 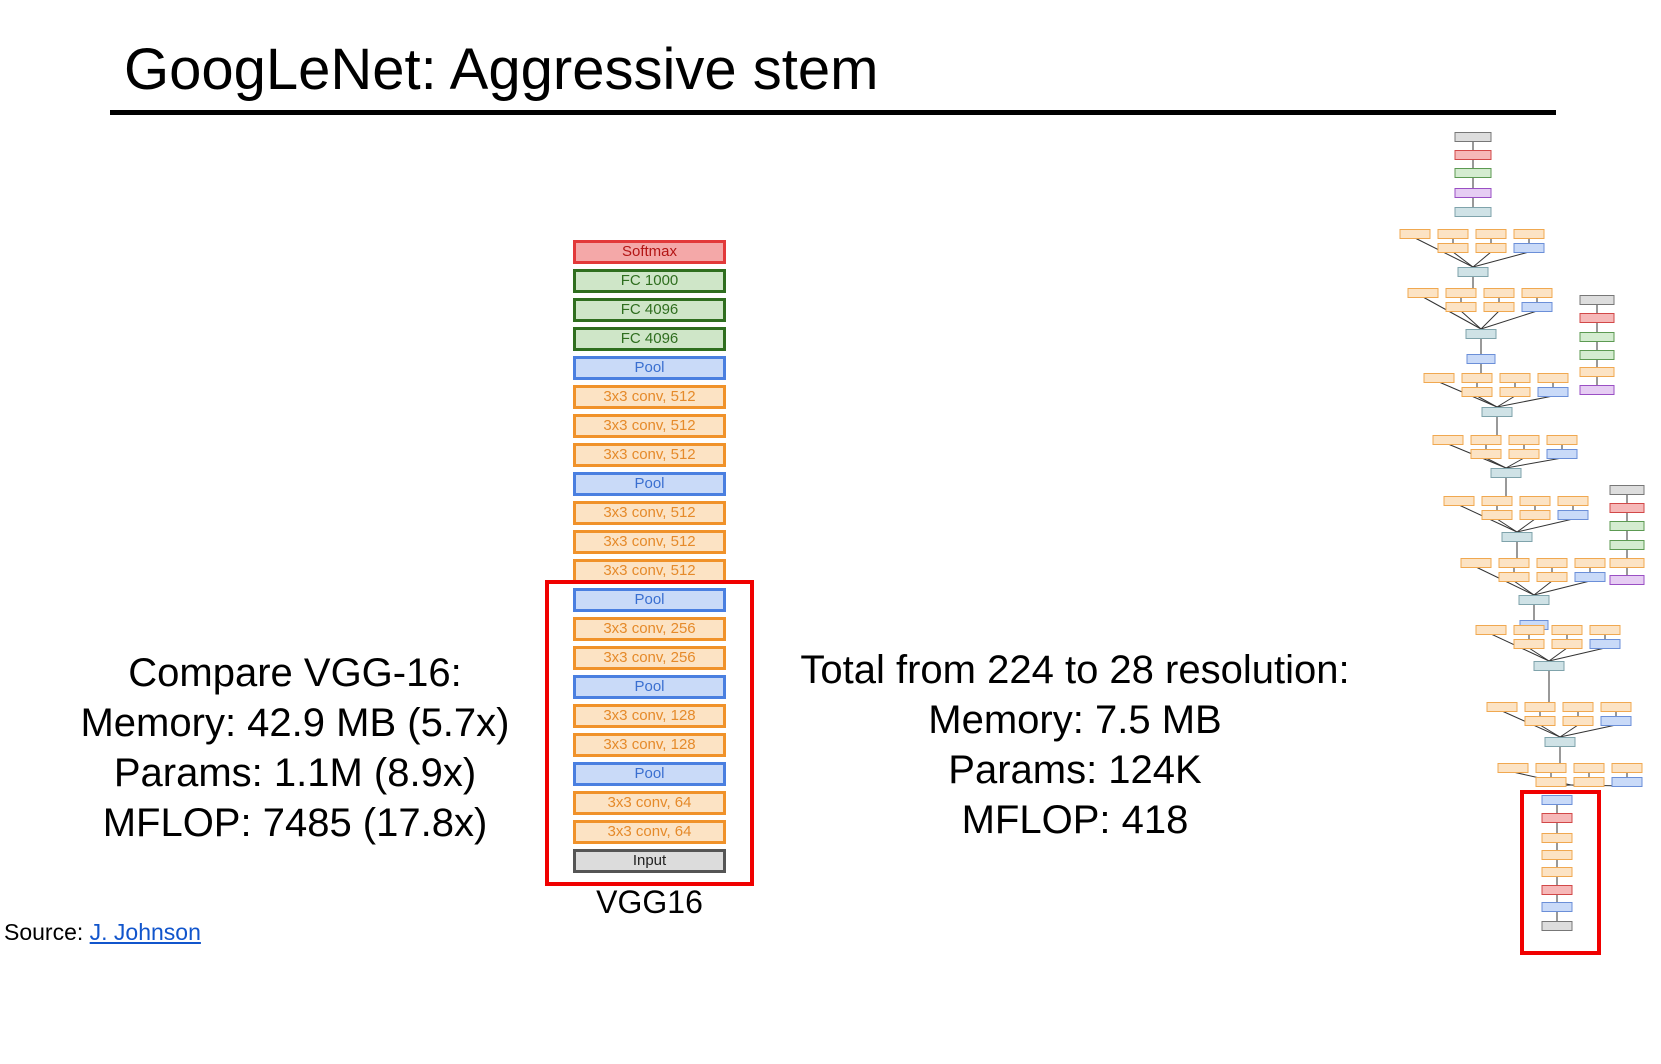 I want to click on vgg-layer: 3x3 conv, 64, so click(x=649, y=803).